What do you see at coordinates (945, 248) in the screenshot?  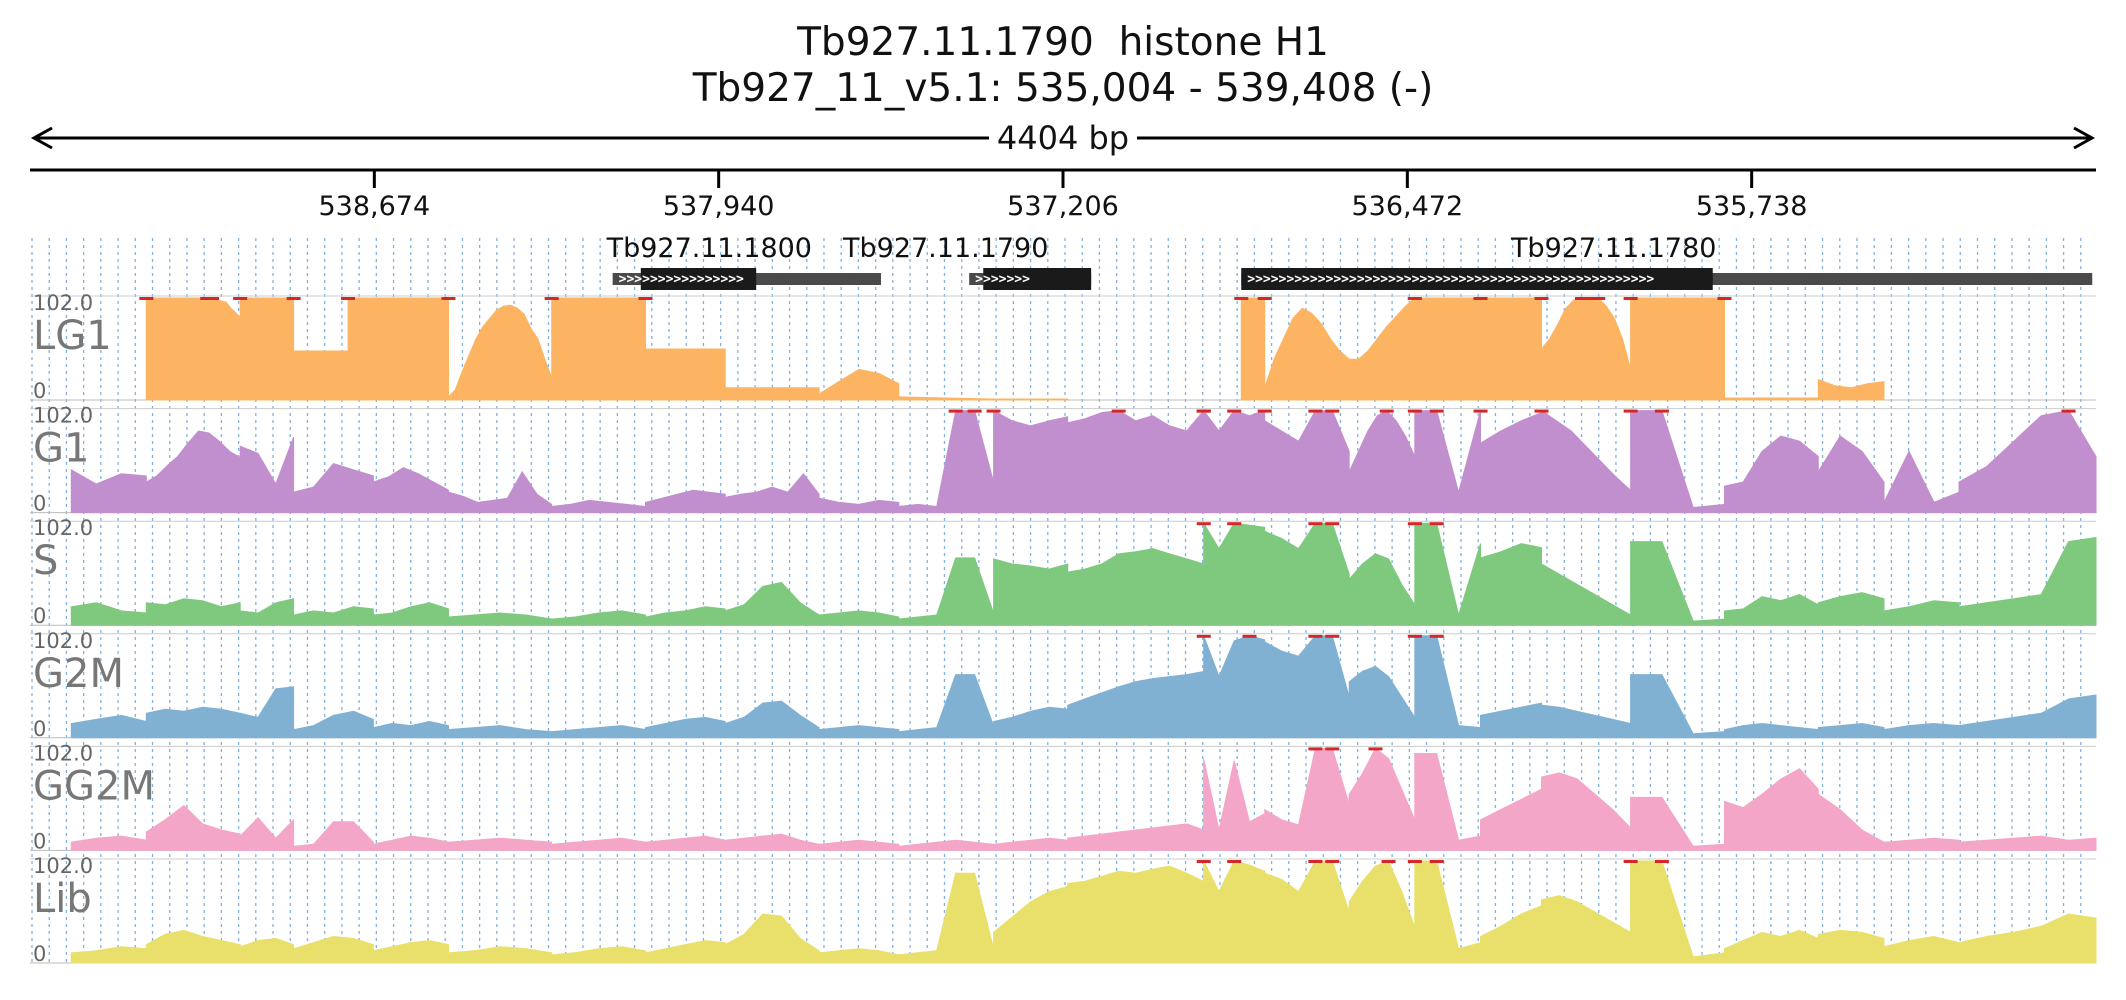 I see `gene-label: Tb927.11.1790` at bounding box center [945, 248].